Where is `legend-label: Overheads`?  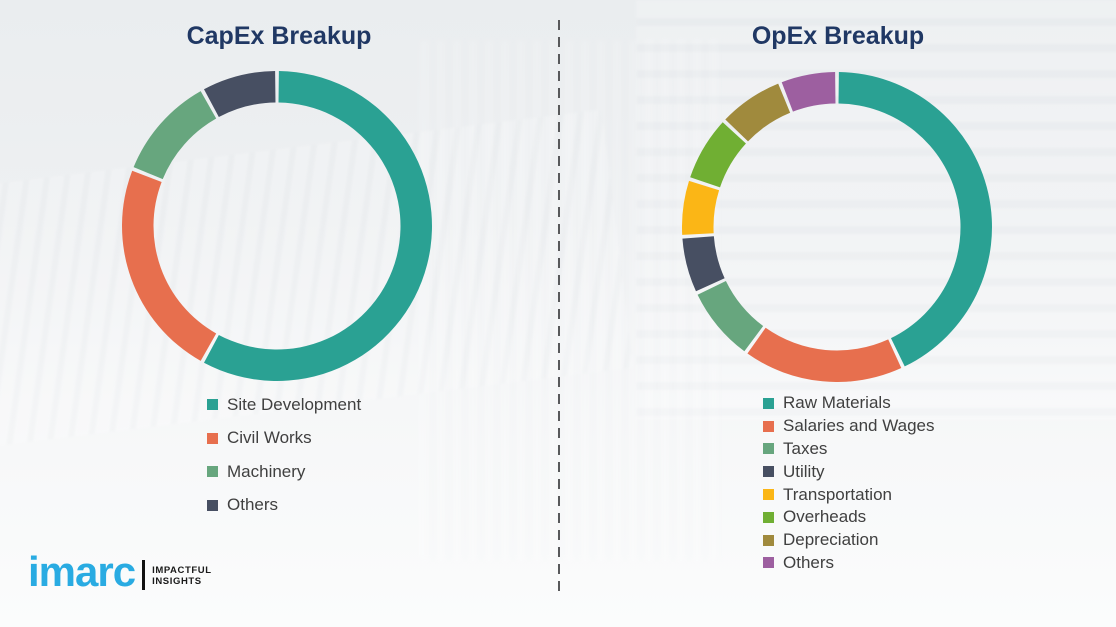 legend-label: Overheads is located at coordinates (825, 517).